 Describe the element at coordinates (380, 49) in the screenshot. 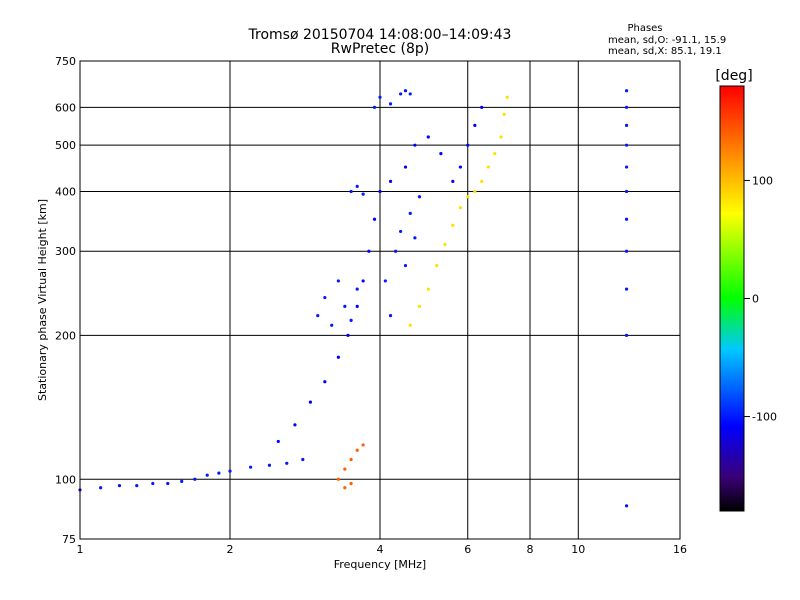

I see `chart-title-line2: RwPretec (8p)` at that location.